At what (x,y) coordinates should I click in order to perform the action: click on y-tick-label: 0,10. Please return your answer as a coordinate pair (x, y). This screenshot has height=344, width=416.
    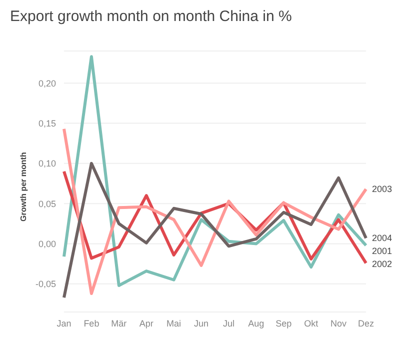
    Looking at the image, I should click on (47, 163).